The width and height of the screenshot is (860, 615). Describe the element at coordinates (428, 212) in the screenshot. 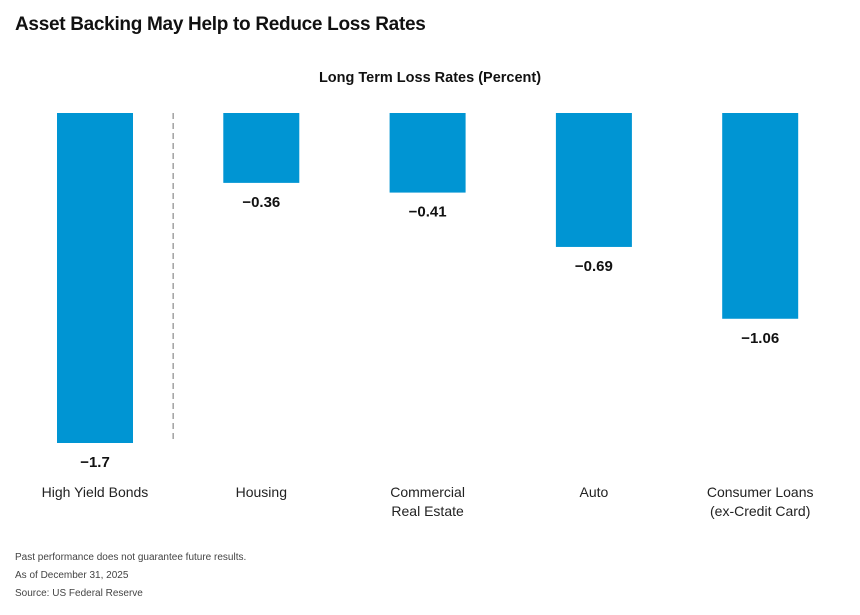

I see `value-label-2: −0.41` at that location.